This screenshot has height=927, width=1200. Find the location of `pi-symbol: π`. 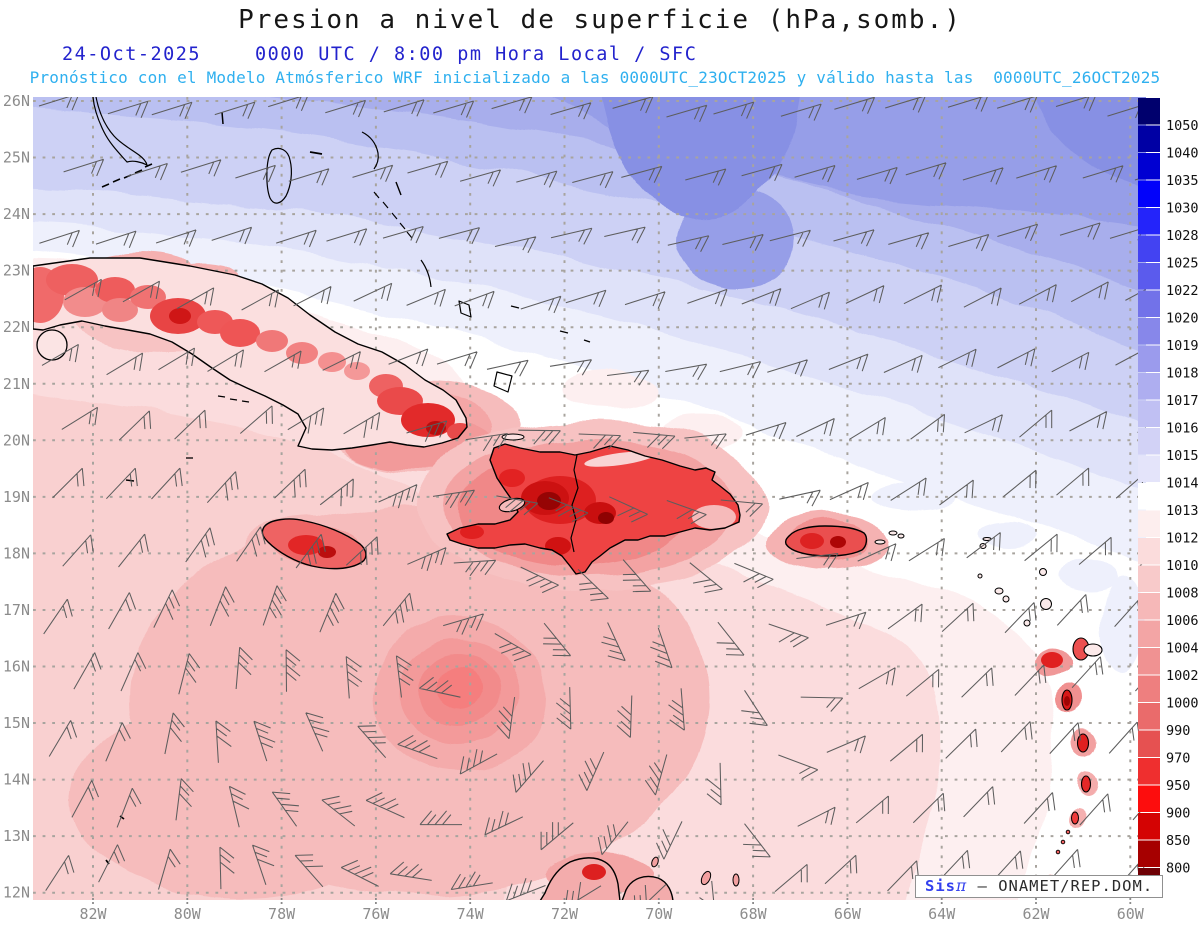

pi-symbol: π is located at coordinates (962, 886).